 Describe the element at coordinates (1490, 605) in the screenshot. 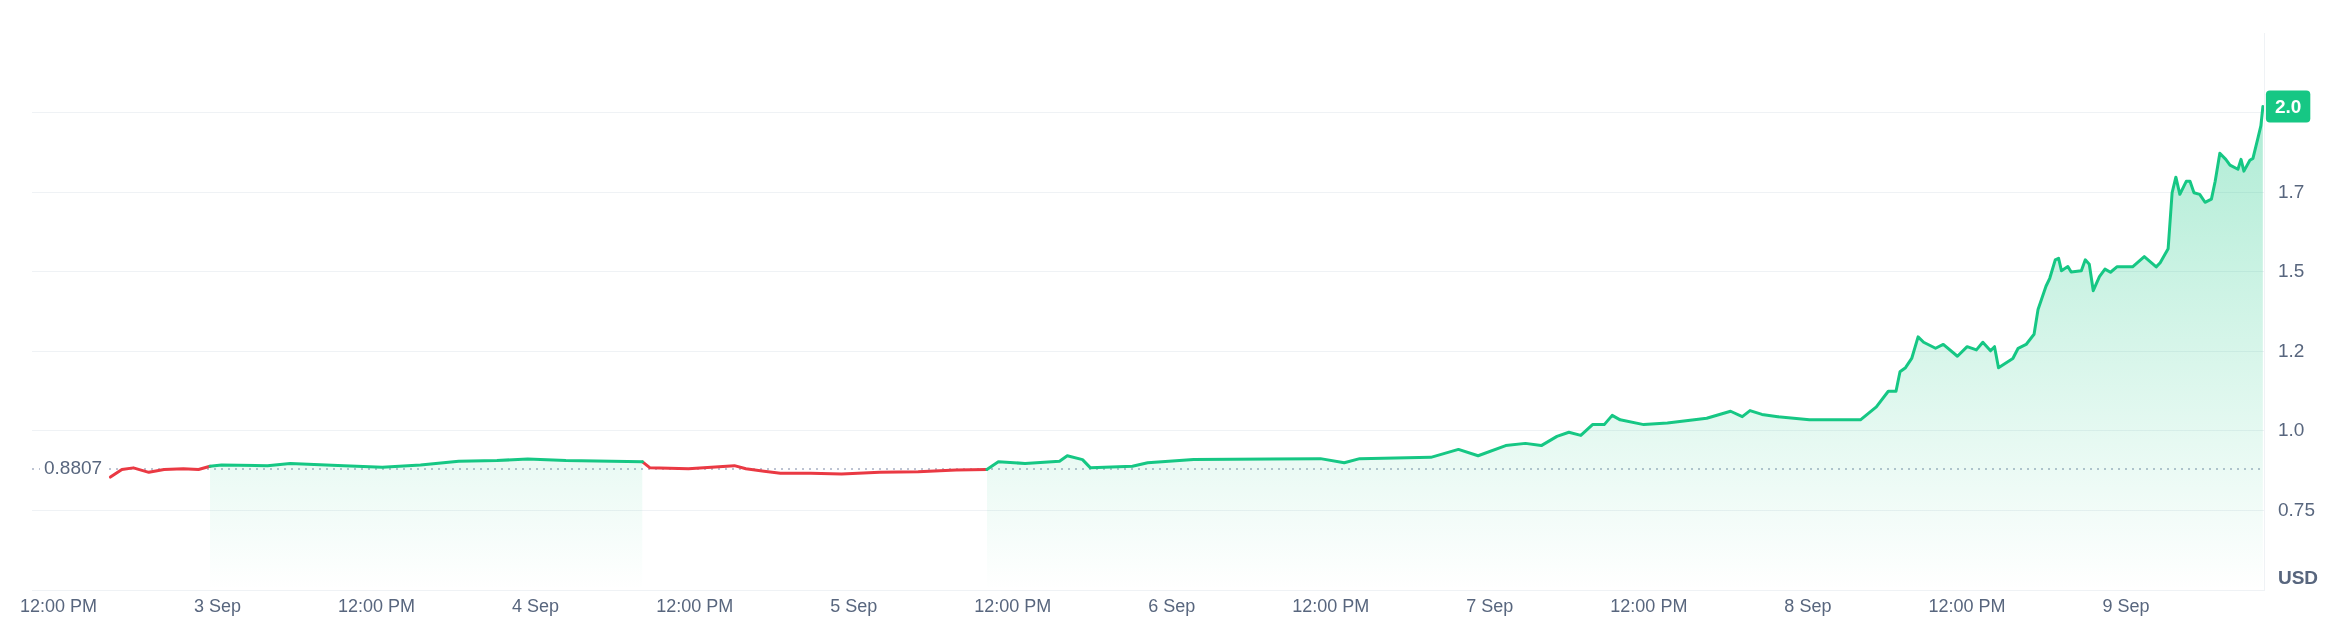

I see `x-tick-label: 7 Sep` at that location.